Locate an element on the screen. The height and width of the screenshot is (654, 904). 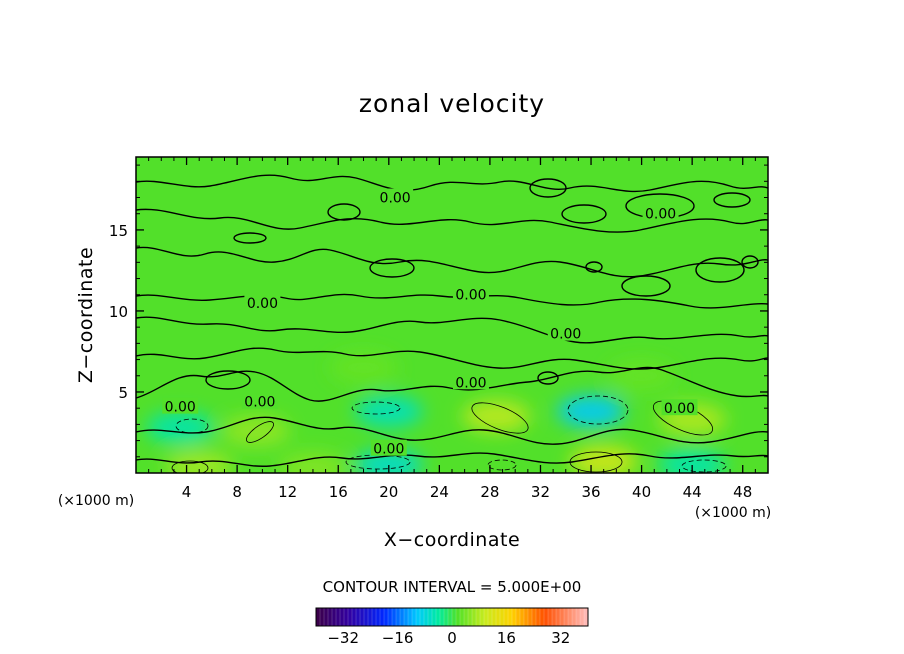
x-tick-label: 4 is located at coordinates (187, 492).